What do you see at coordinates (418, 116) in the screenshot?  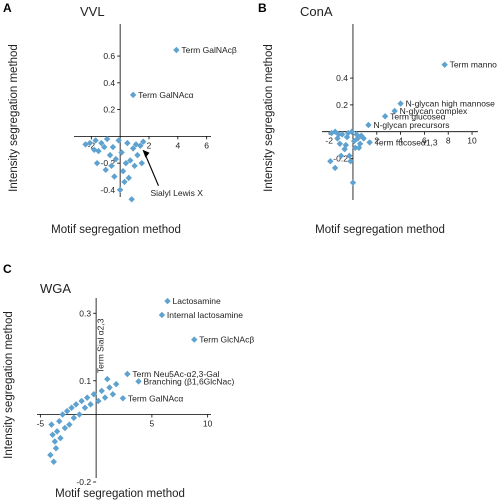 I see `chart-1-annotation-3: Term glucoseα` at bounding box center [418, 116].